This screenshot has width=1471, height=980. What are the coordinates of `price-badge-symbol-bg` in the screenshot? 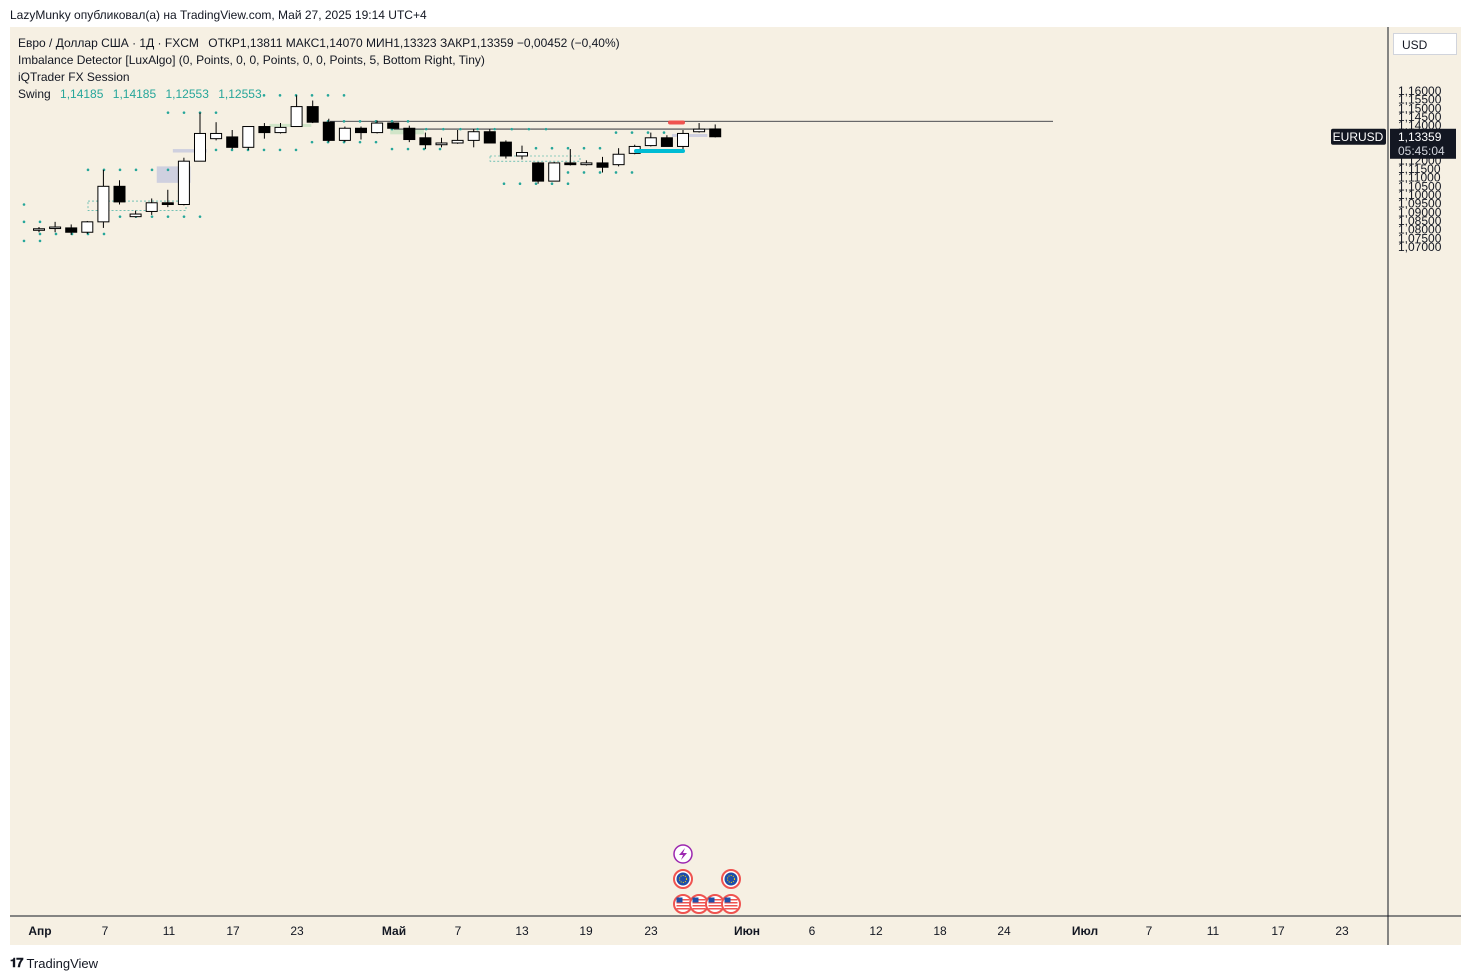 It's located at (1358, 136).